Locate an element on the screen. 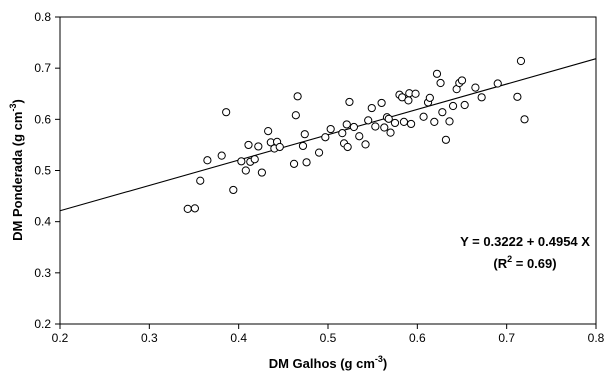 The width and height of the screenshot is (607, 375). x-tick-label: 0.2 is located at coordinates (60, 338).